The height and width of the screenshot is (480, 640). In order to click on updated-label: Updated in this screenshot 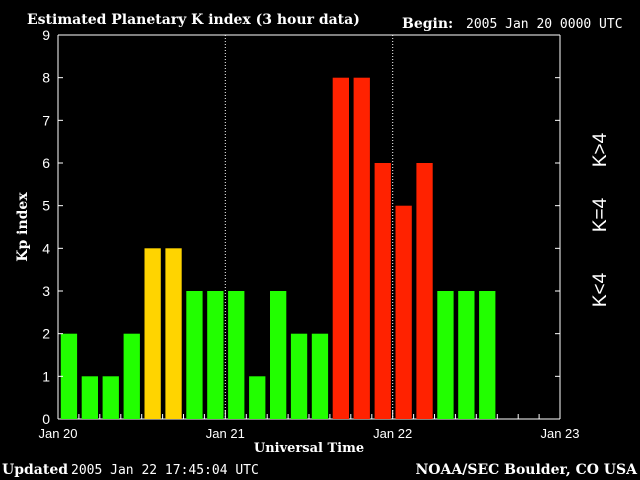, I will do `click(35, 470)`.